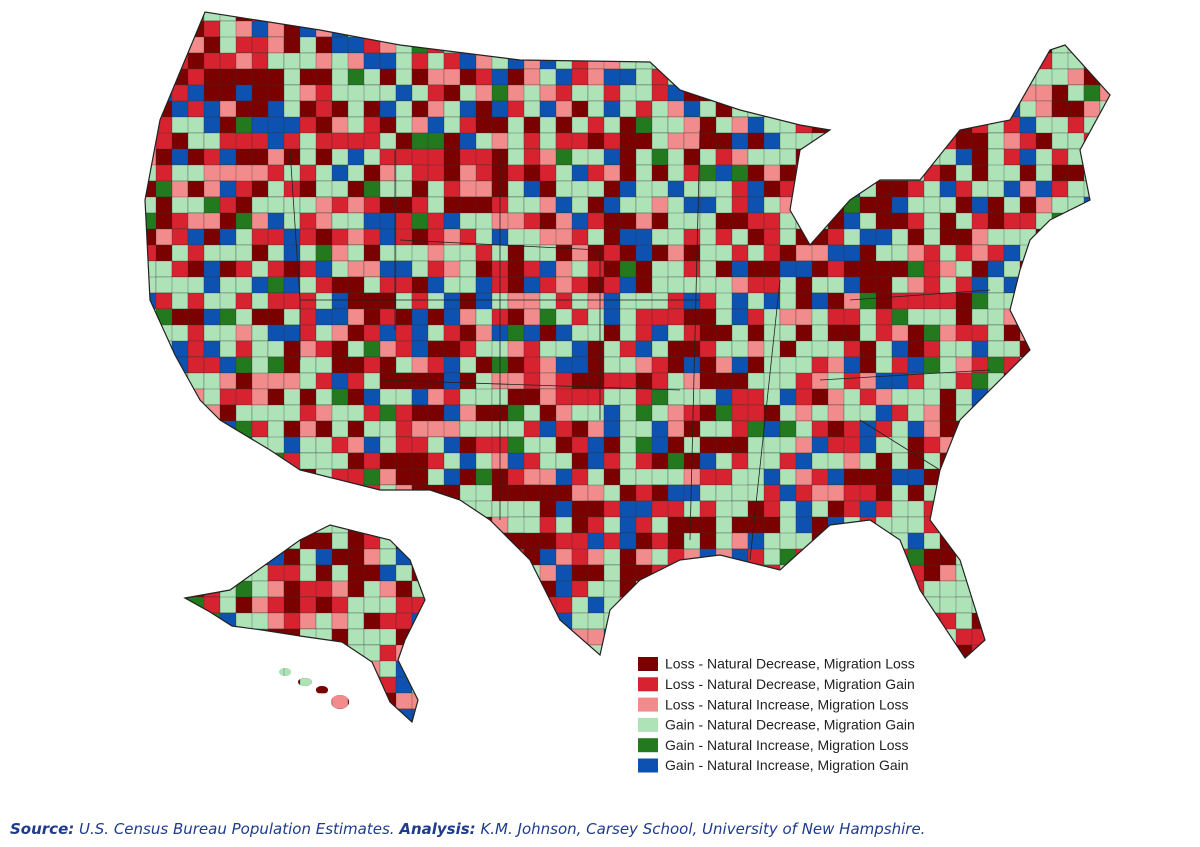 This screenshot has width=1200, height=847. I want to click on source-label: Source:, so click(42, 829).